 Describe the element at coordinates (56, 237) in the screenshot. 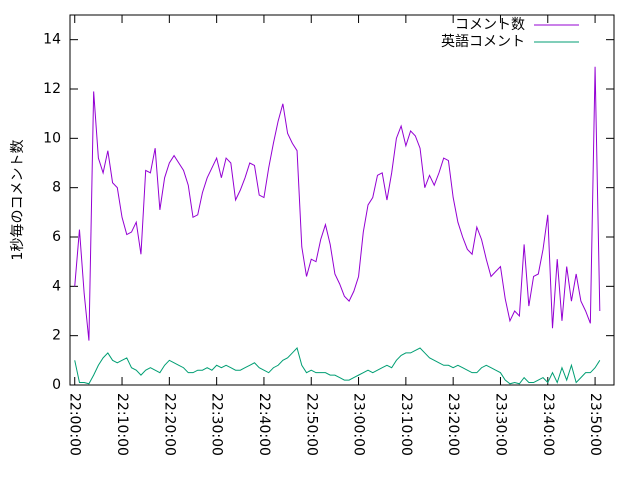

I see `y-tick-label: 6` at that location.